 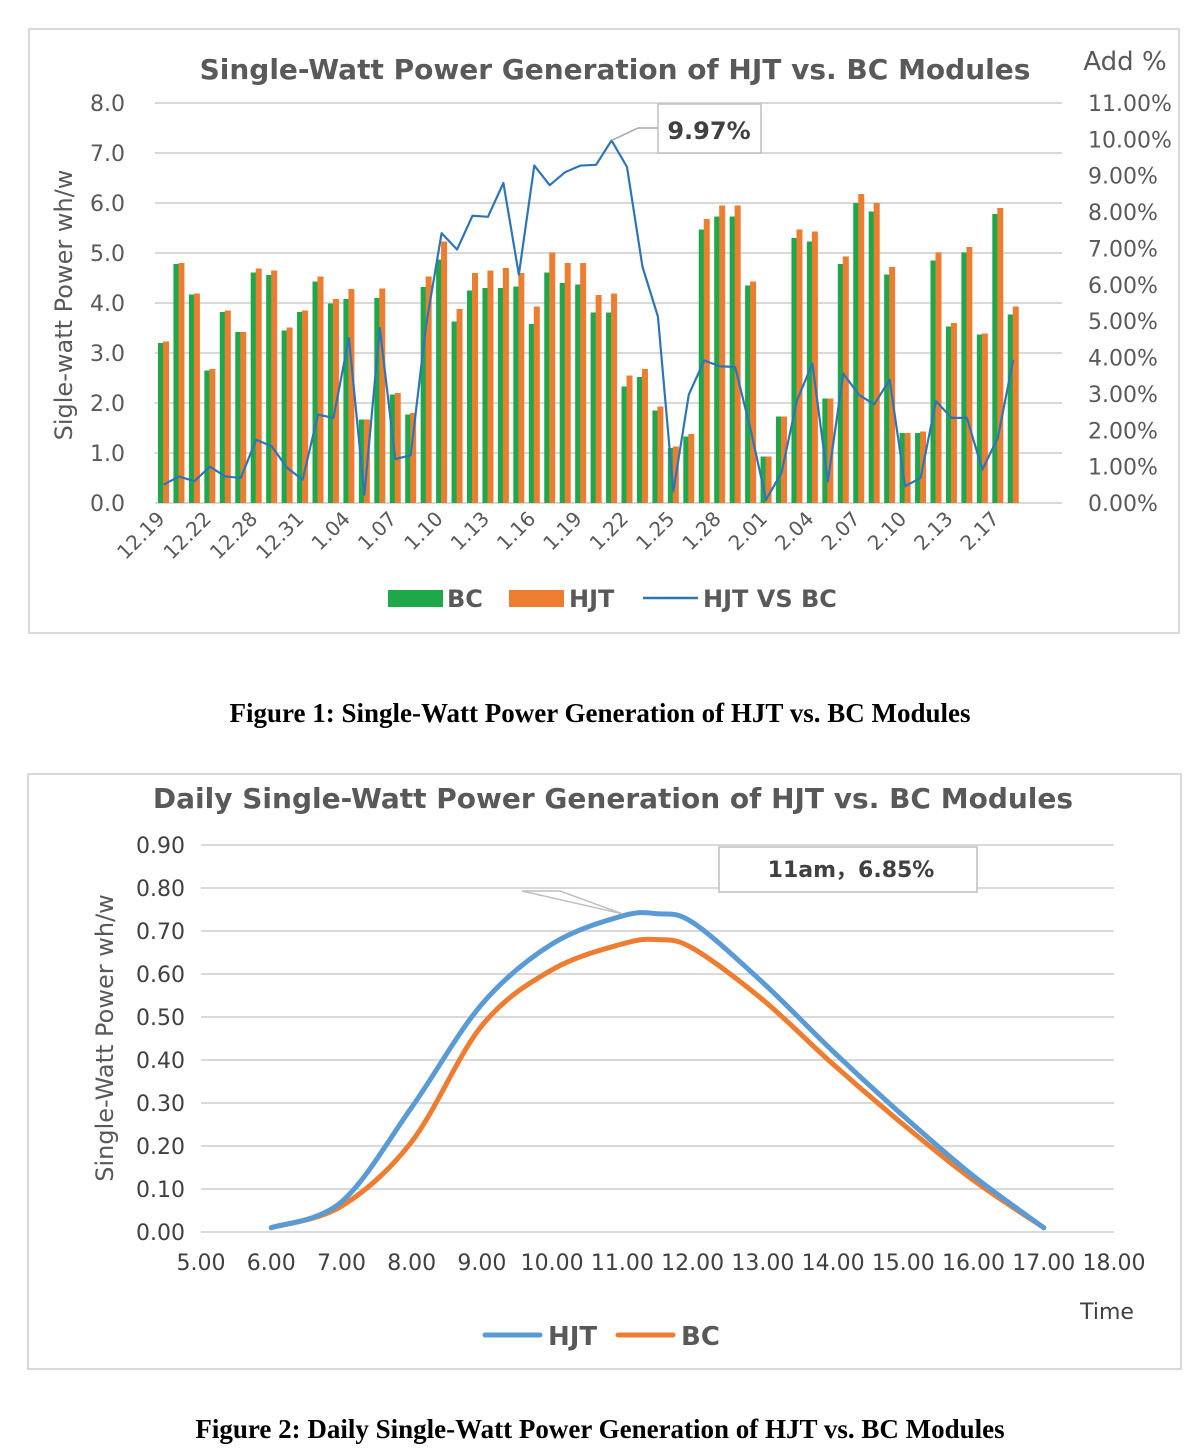 What do you see at coordinates (536, 598) in the screenshot?
I see `legend-swatch-hjt` at bounding box center [536, 598].